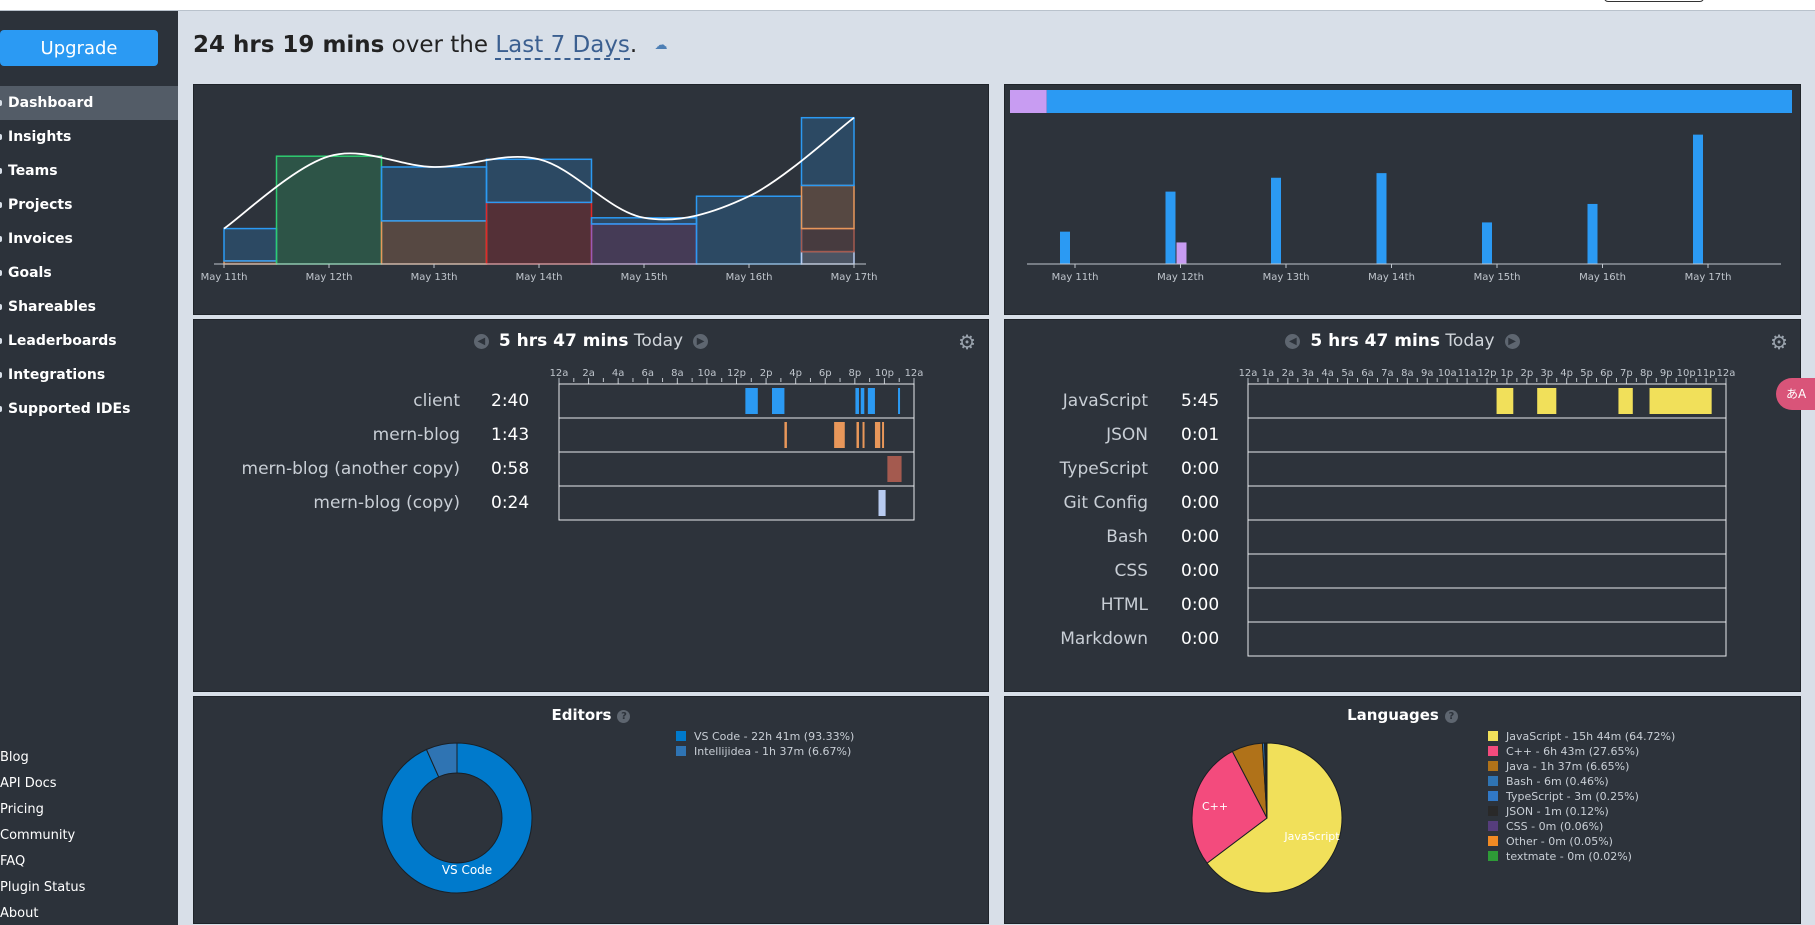 This screenshot has height=925, width=1815. What do you see at coordinates (1572, 796) in the screenshot?
I see `legend-text: TypeScript - 3m (0.25%)` at bounding box center [1572, 796].